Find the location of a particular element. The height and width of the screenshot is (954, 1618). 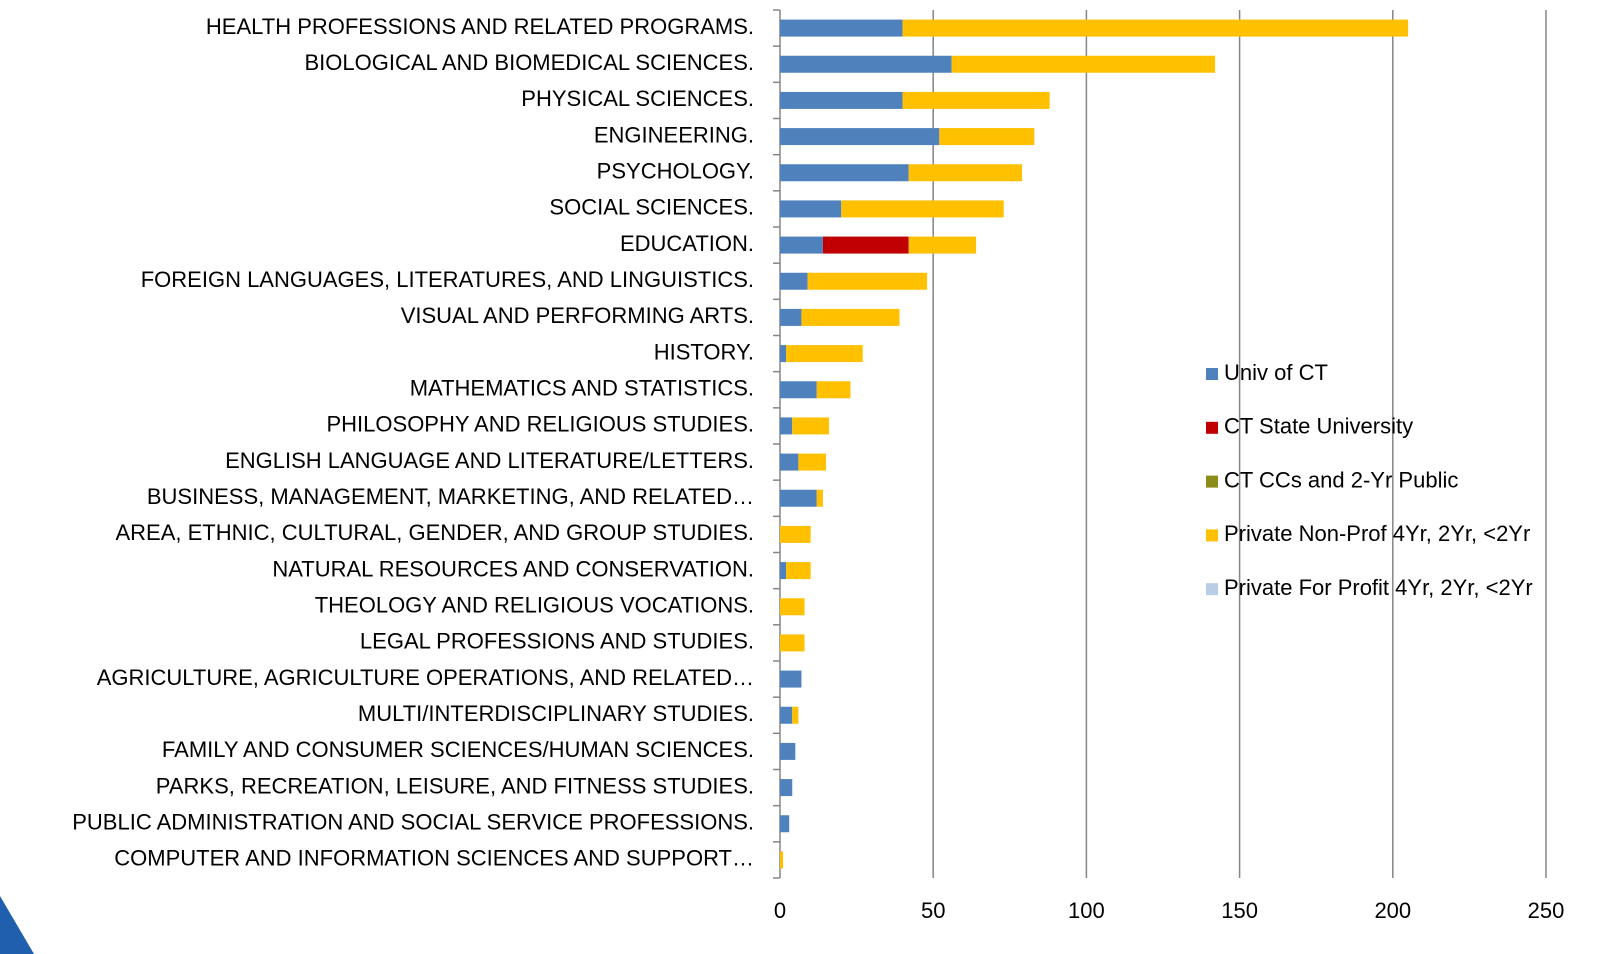

y-tick-label: MULTI/INTERDISCIPLINARY STUDIES. is located at coordinates (556, 713).